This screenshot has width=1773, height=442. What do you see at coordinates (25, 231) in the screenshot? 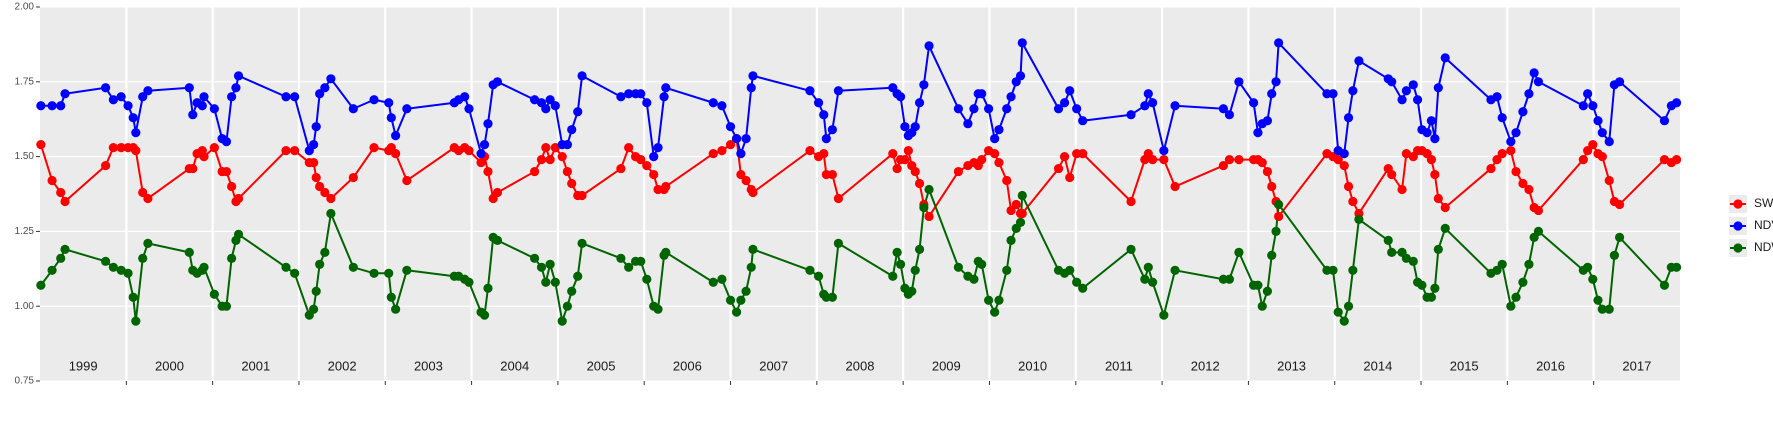
I see `y-tick-label: 1.25` at bounding box center [25, 231].